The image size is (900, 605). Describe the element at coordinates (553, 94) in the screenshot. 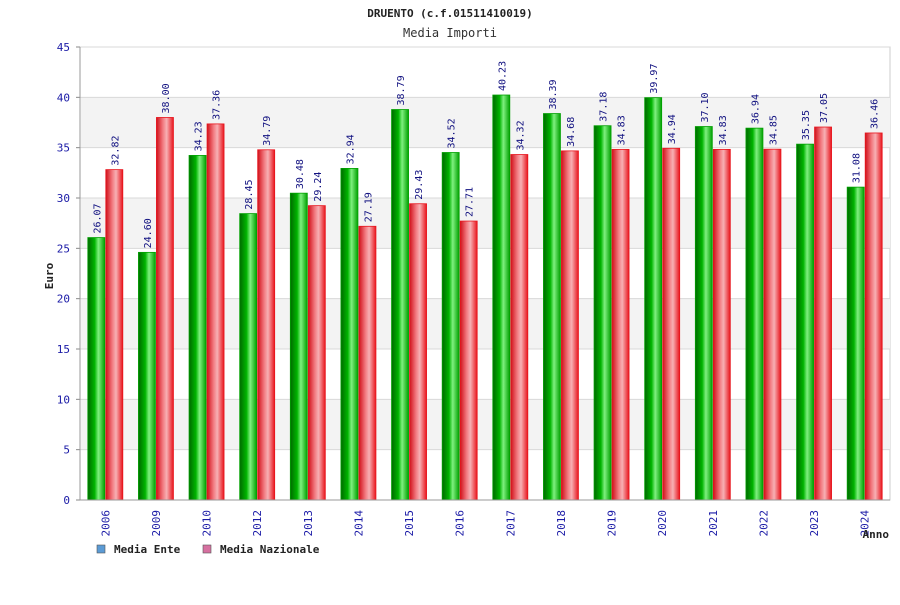

I see `value-label-media-ente-2018: 38.39` at that location.